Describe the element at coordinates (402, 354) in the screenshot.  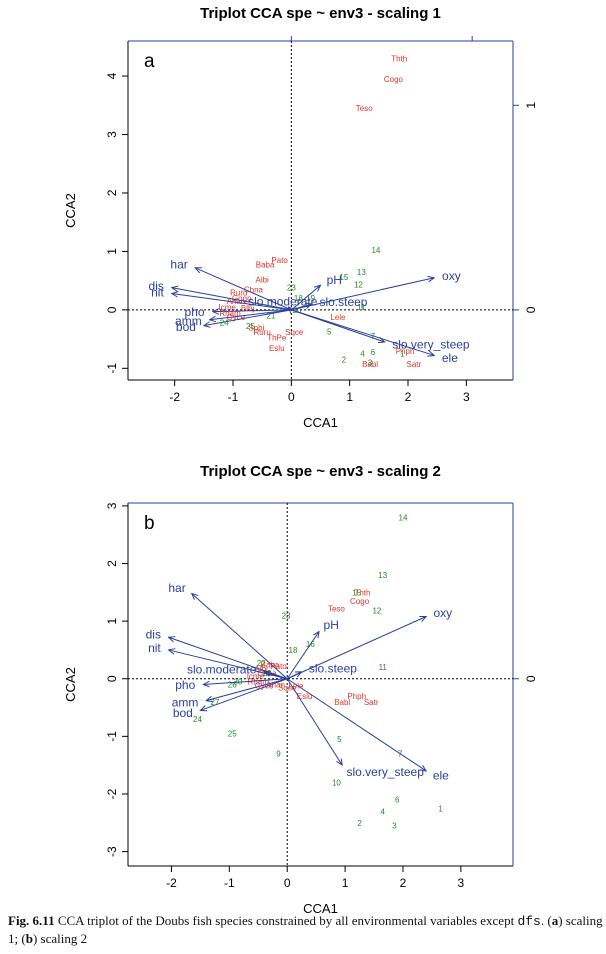
I see `panel-a-site-label: 1` at that location.